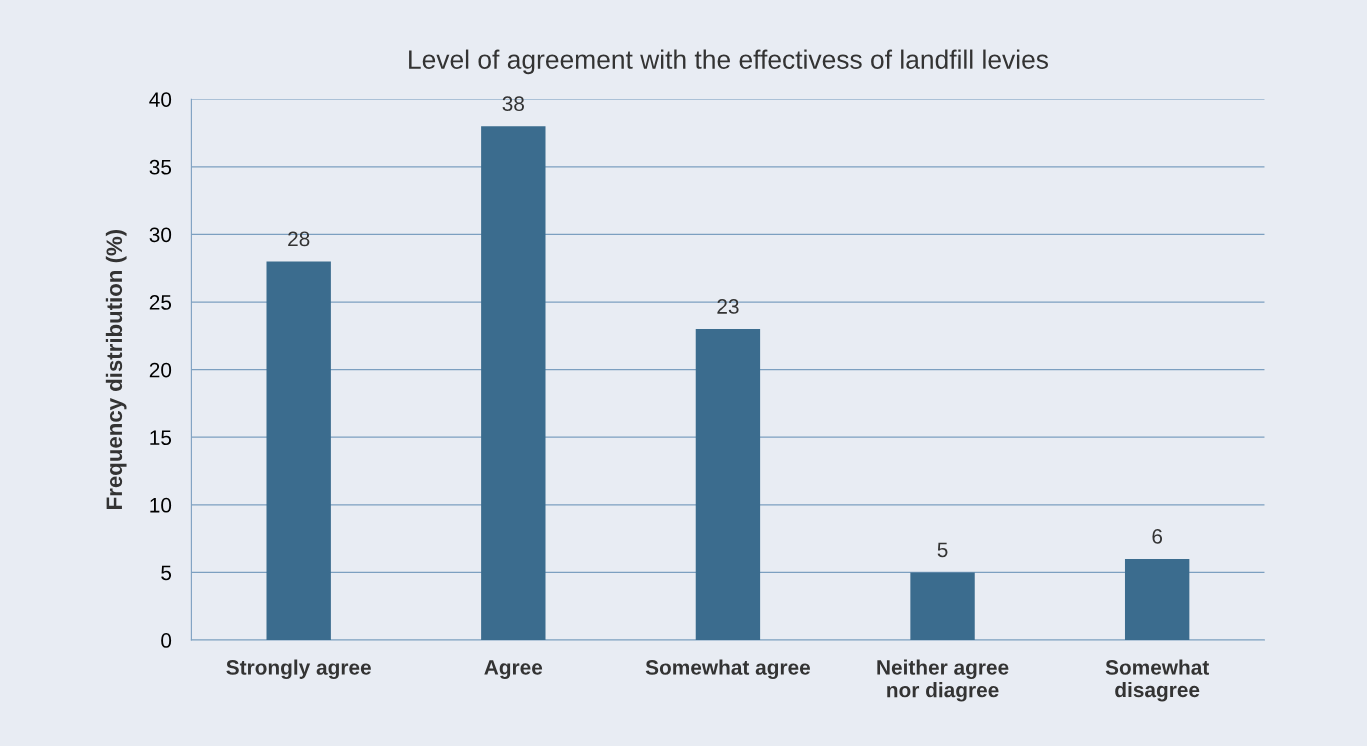 The width and height of the screenshot is (1367, 746). What do you see at coordinates (299, 239) in the screenshot?
I see `data-label: 28` at bounding box center [299, 239].